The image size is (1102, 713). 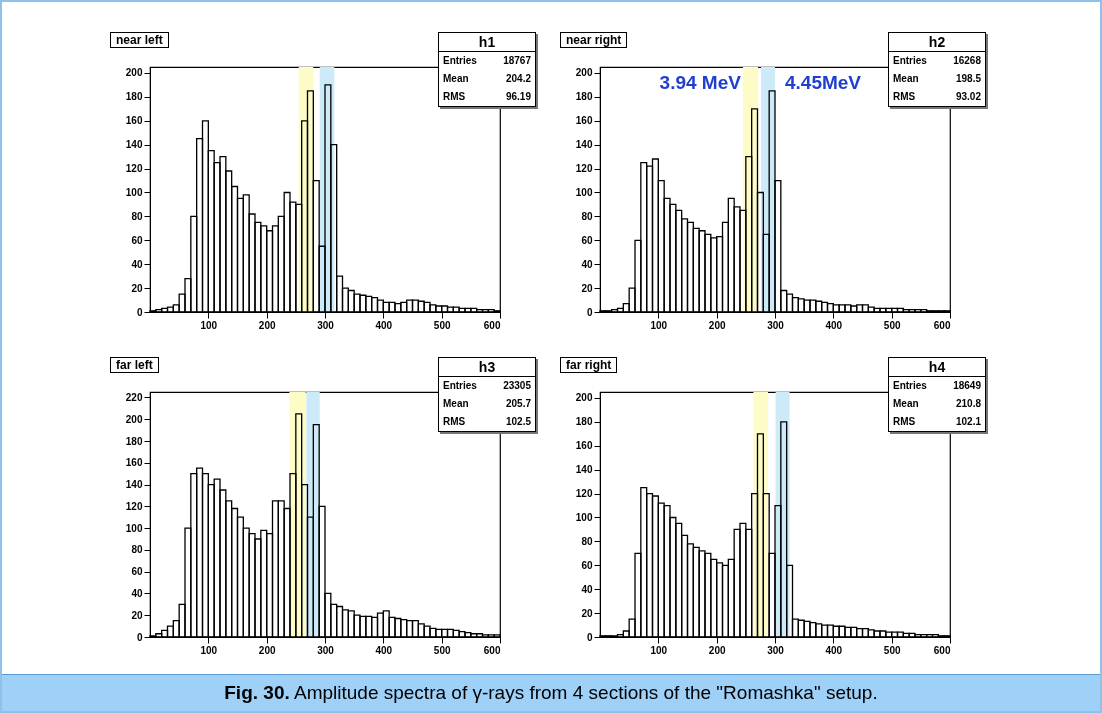 I want to click on text: 93.02, so click(x=968, y=97).